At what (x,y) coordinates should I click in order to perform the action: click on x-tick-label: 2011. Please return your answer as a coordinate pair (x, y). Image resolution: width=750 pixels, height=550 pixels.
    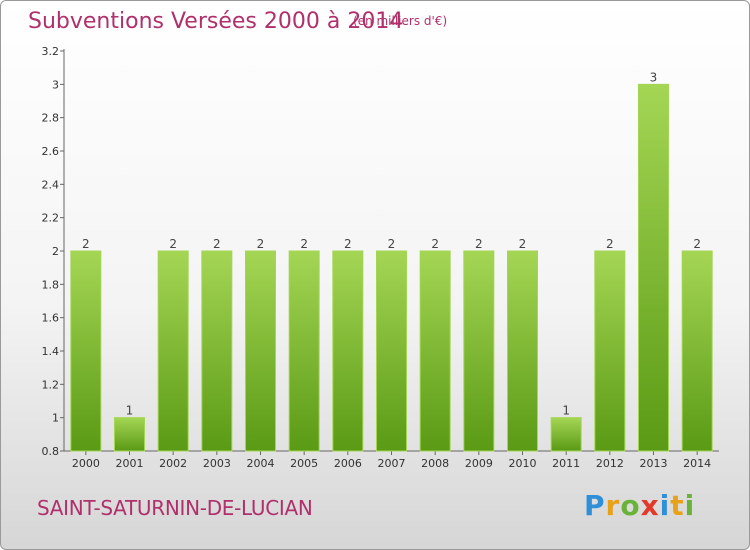
    Looking at the image, I should click on (566, 463).